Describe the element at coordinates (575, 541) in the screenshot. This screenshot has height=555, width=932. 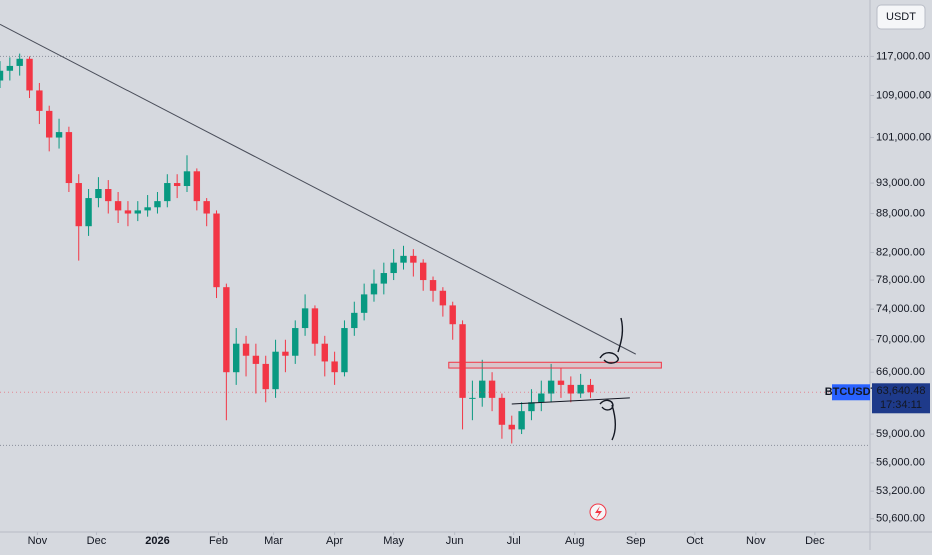
I see `x-tick-label: Aug` at that location.